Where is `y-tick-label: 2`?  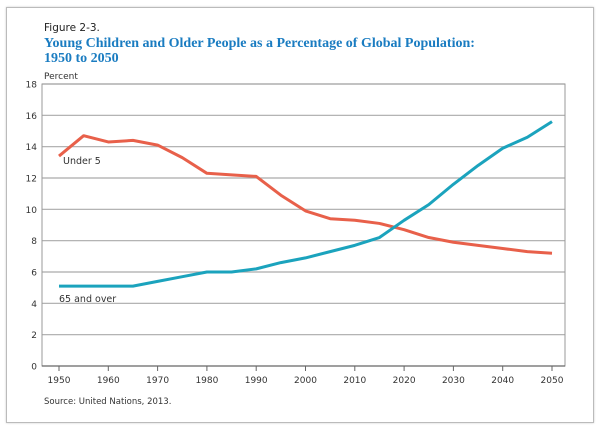
y-tick-label: 2 is located at coordinates (34, 336).